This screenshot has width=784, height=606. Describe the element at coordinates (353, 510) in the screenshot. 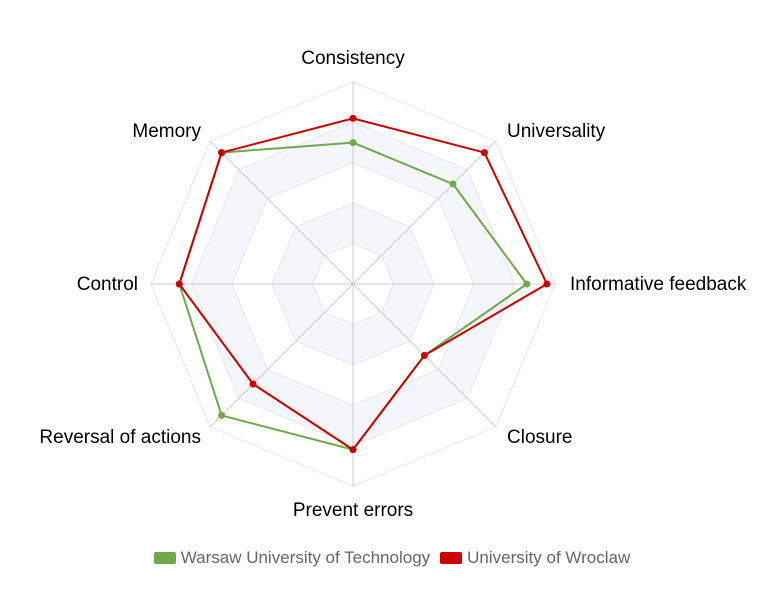

I see `axis-label-prevent-errors: Prevent errors` at that location.